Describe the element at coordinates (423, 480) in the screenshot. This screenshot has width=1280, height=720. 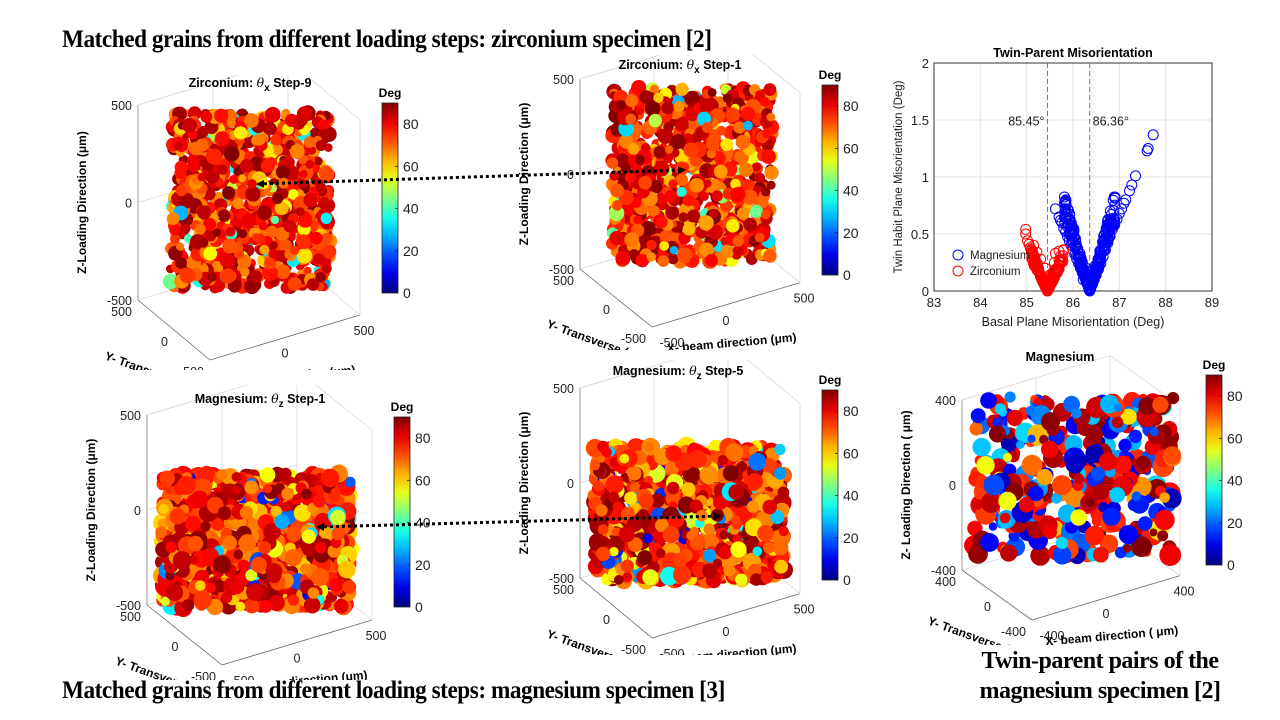
I see `colorbar-tick-label: 60` at that location.